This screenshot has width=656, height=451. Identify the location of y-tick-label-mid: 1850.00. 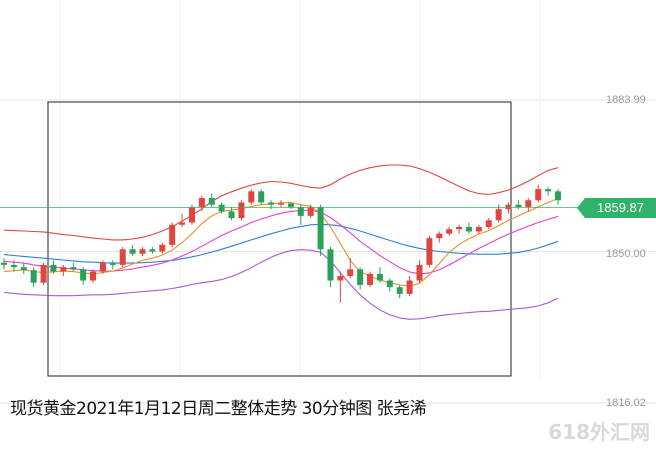
(626, 254).